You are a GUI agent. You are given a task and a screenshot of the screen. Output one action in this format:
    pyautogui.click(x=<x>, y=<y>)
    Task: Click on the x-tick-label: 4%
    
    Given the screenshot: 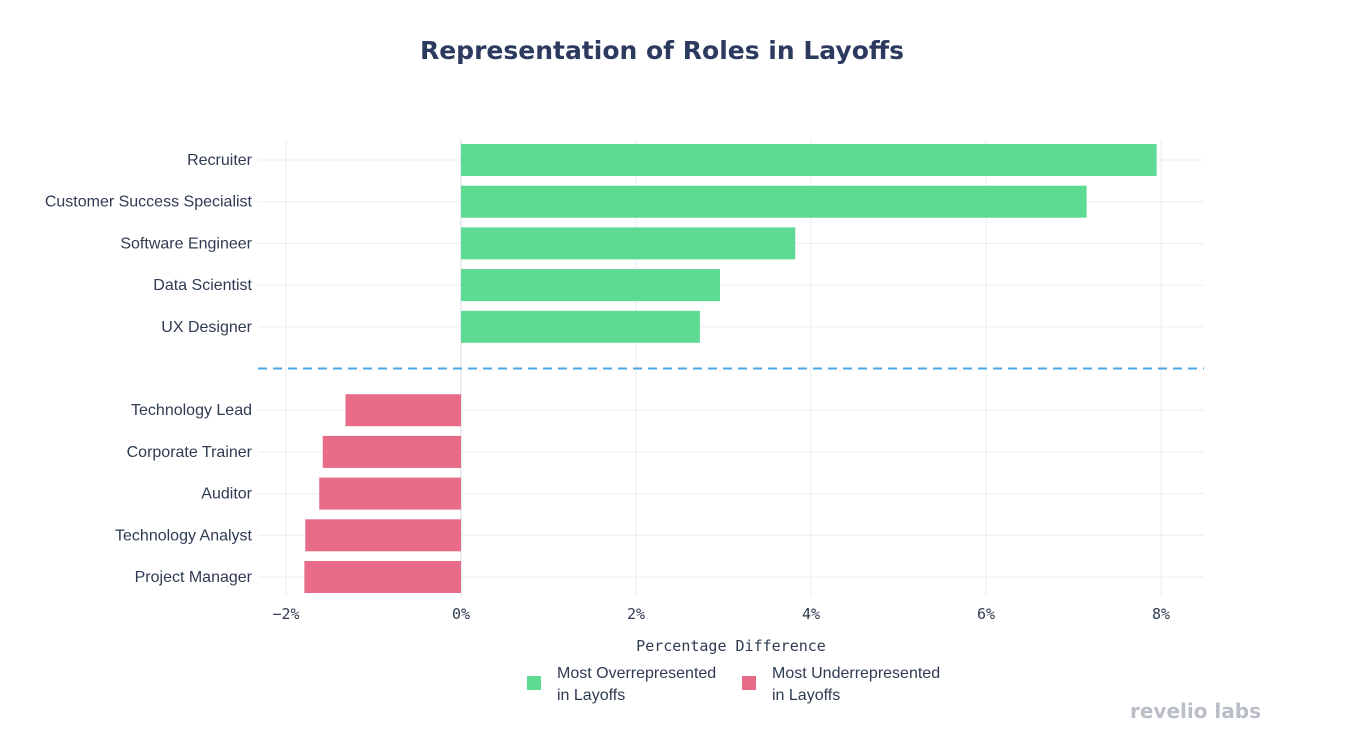 What is the action you would take?
    pyautogui.click(x=811, y=614)
    